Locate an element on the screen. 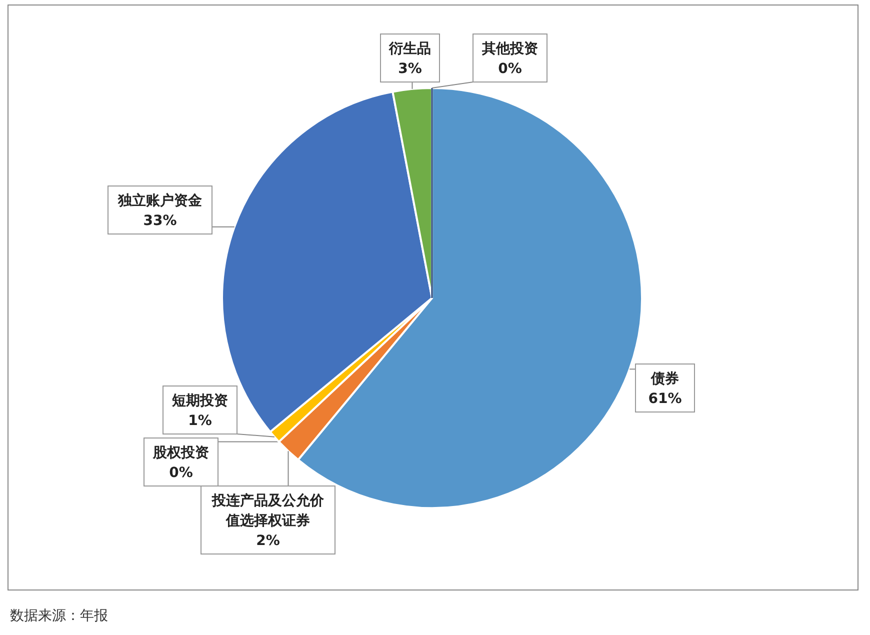 Image resolution: width=870 pixels, height=635 pixels. data-label: 1% is located at coordinates (200, 421).